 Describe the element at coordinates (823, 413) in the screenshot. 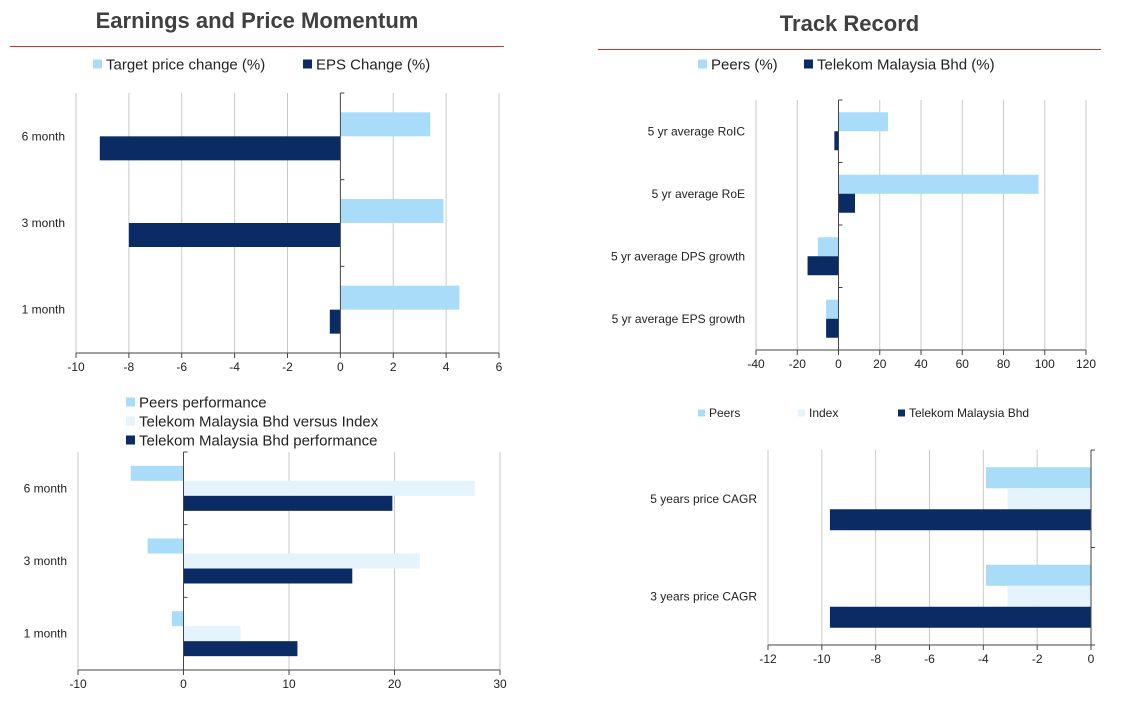

I see `legend-label: Index` at that location.